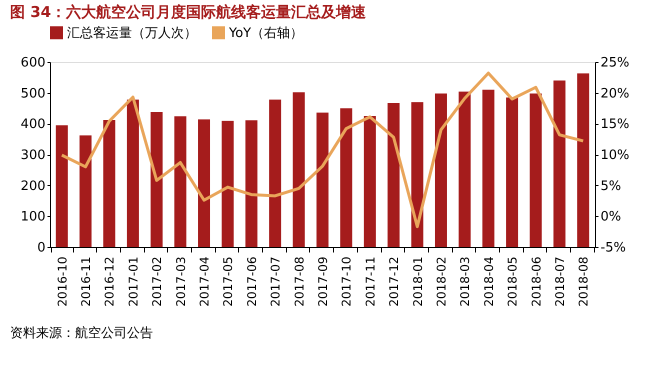 The width and height of the screenshot is (650, 389). What do you see at coordinates (536, 281) in the screenshot?
I see `x-tick-label: 2018-06` at bounding box center [536, 281].